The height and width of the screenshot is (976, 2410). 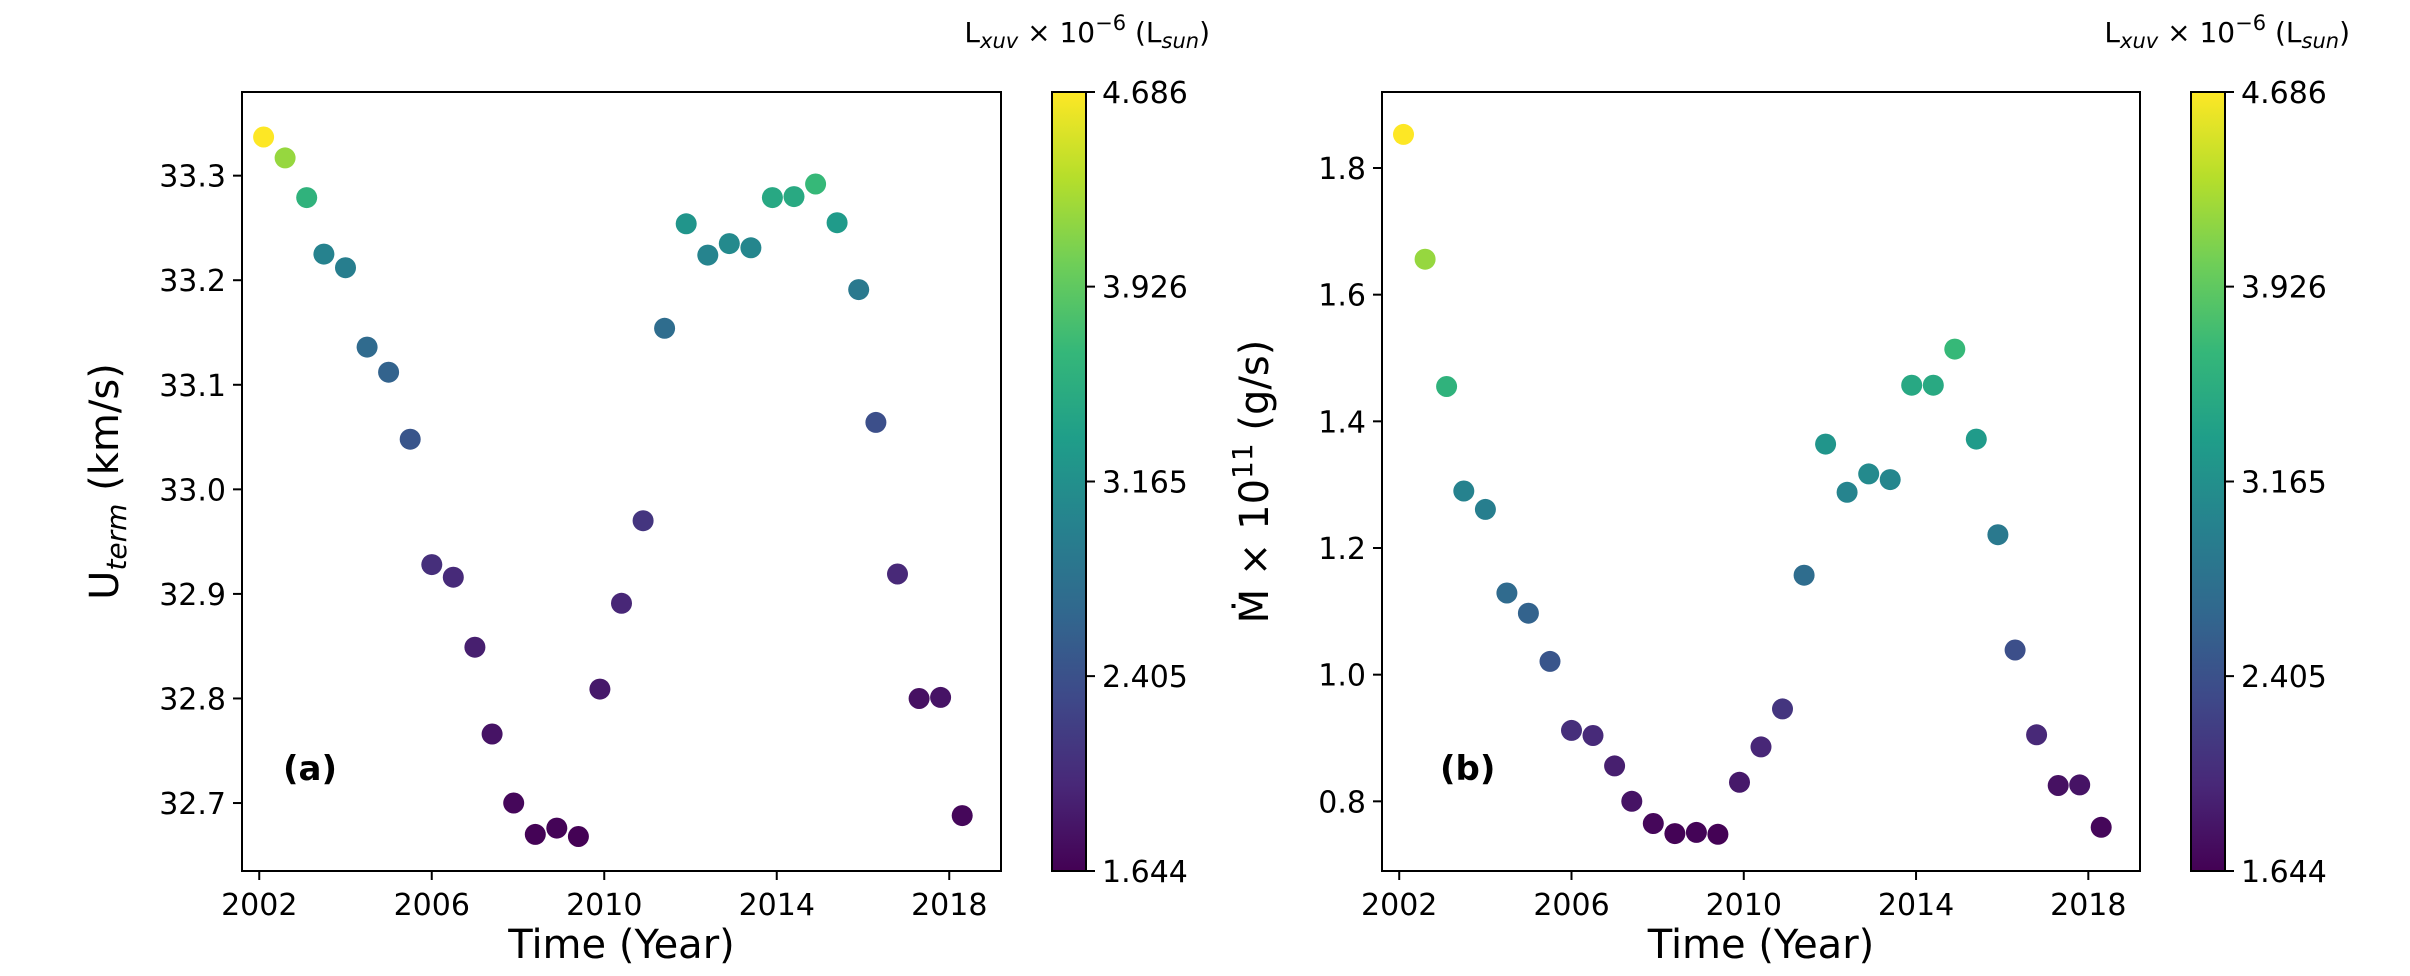 What do you see at coordinates (1342, 422) in the screenshot?
I see `panel-b-y-tick-label: 1.4` at bounding box center [1342, 422].